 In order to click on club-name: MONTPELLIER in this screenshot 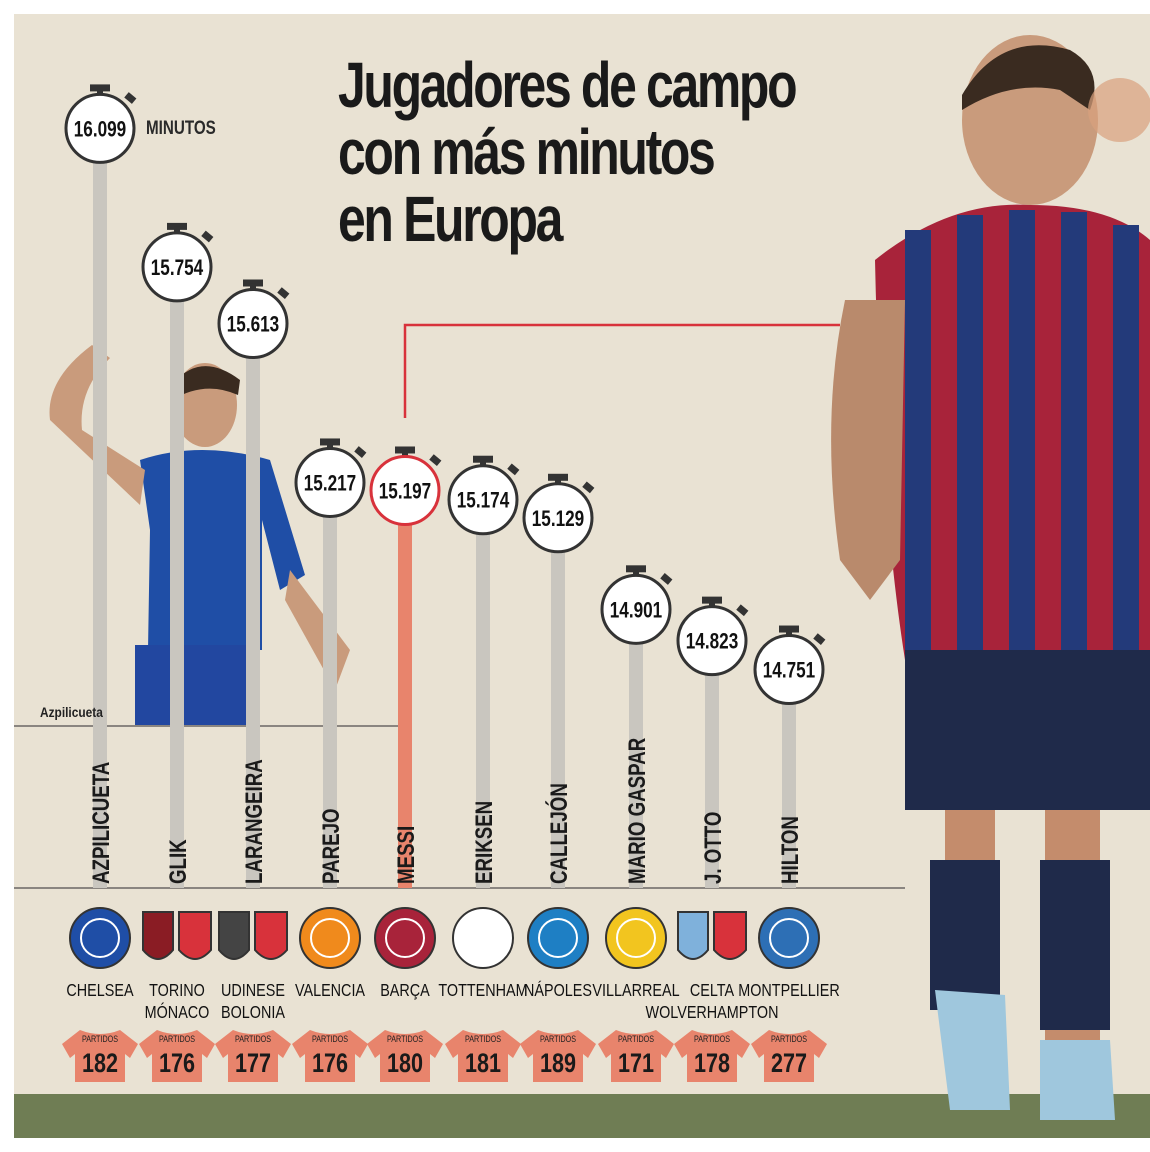, I will do `click(789, 991)`.